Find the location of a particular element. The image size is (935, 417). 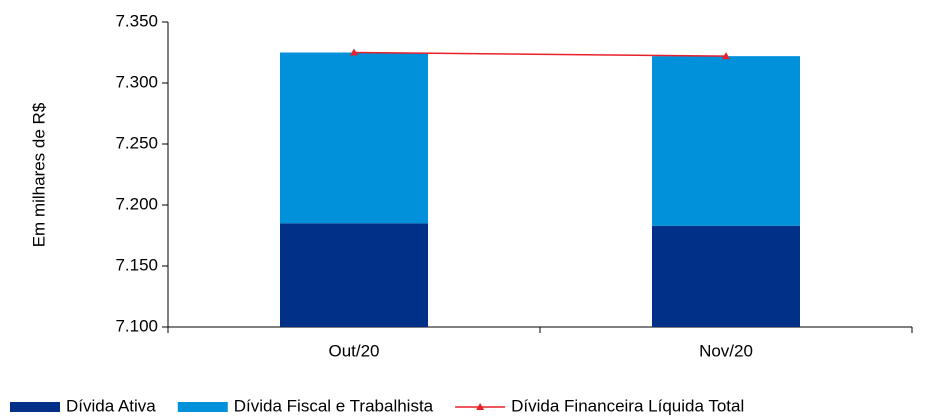

line is located at coordinates (540, 54).